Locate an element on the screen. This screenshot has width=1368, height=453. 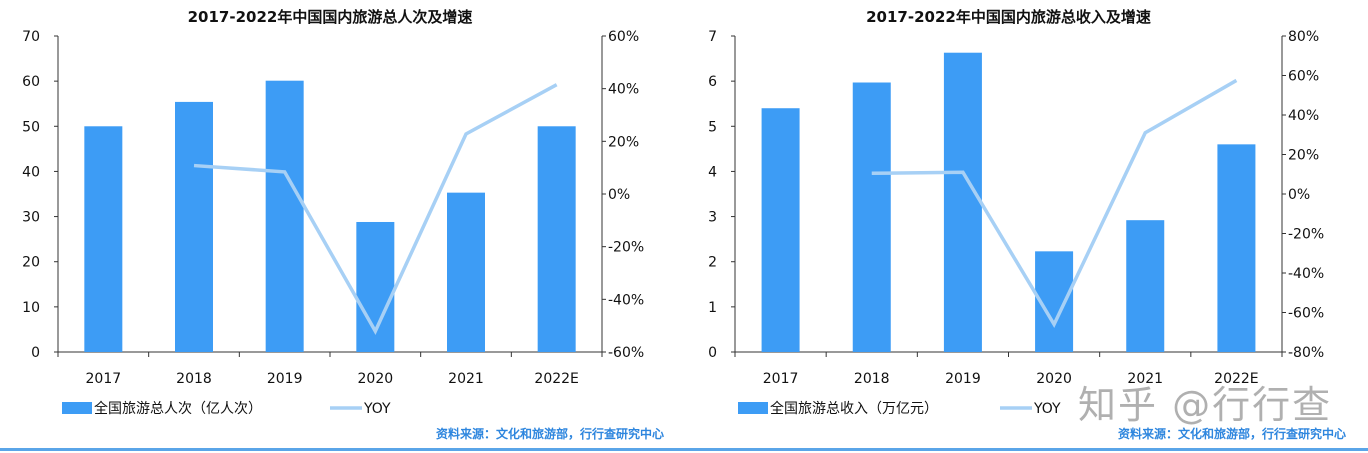
chart-title: 2017-2022年中国国内旅游总收入及增速 is located at coordinates (1008, 17).